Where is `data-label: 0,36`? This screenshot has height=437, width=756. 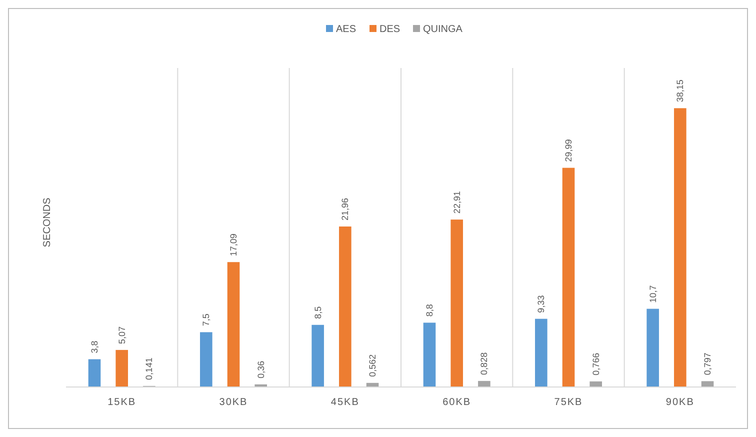
data-label: 0,36 is located at coordinates (261, 369).